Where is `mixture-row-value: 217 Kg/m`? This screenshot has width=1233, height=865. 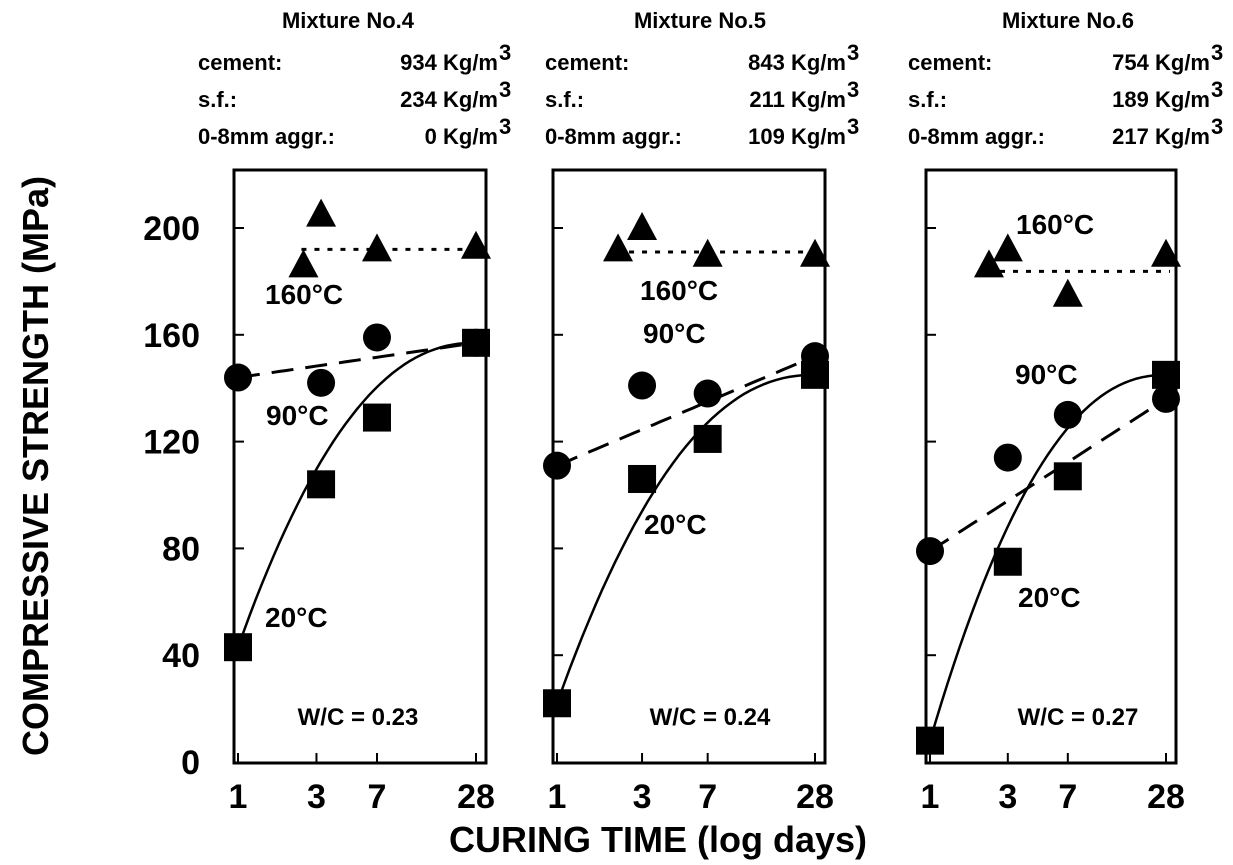 mixture-row-value: 217 Kg/m is located at coordinates (1161, 136).